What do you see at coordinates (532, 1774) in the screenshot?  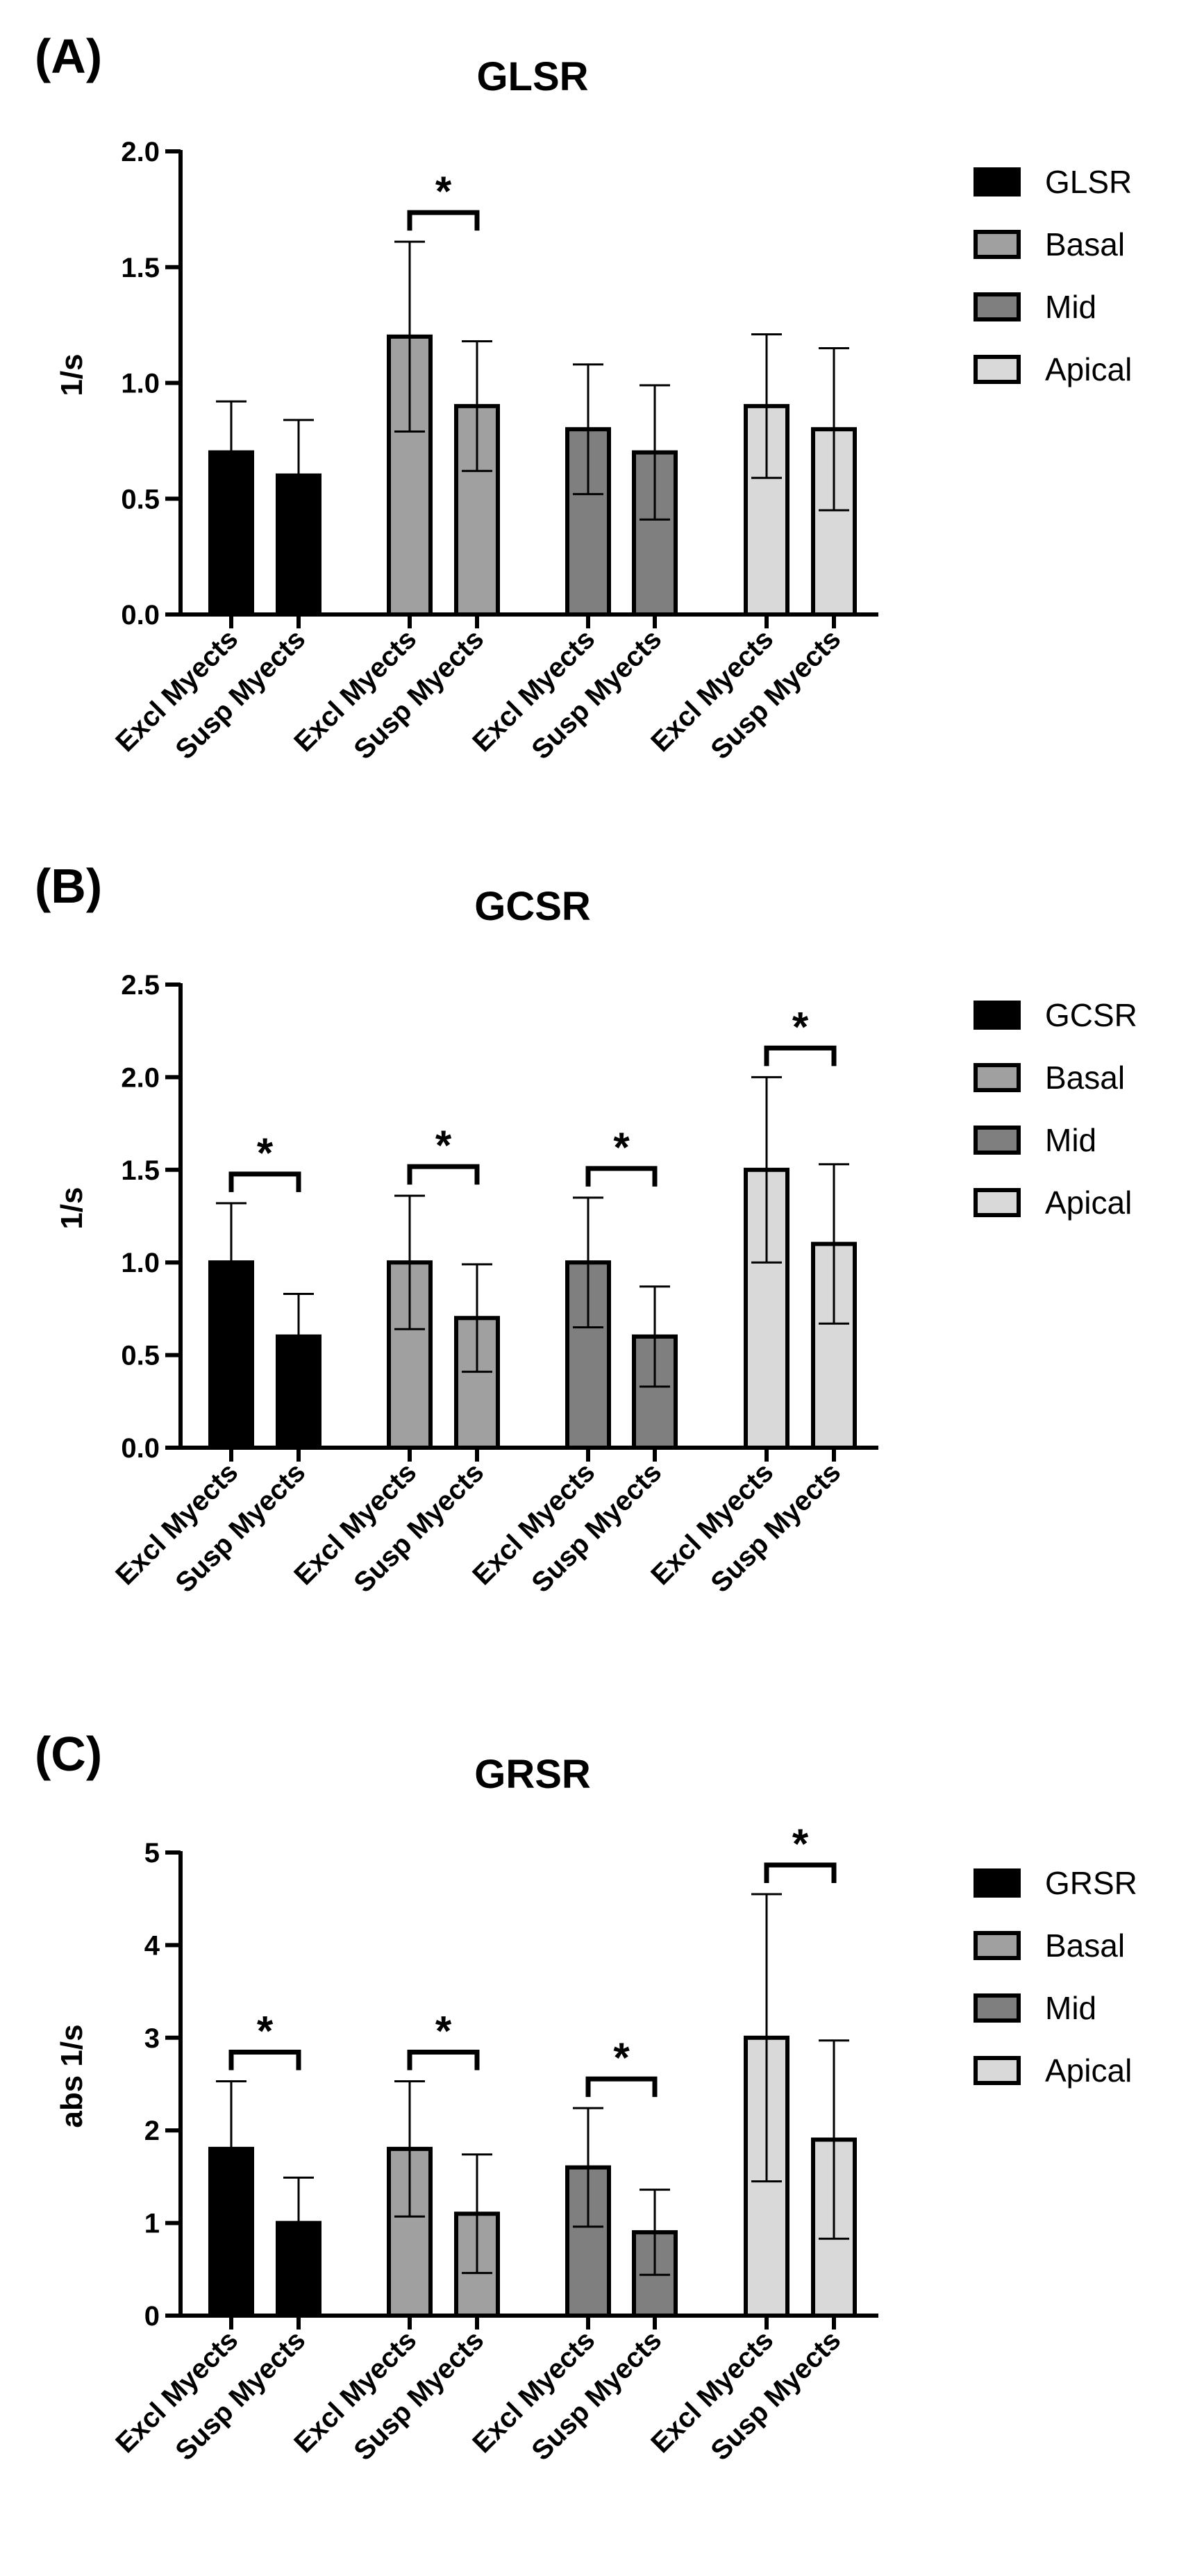 I see `panel-c-title: GRSR` at bounding box center [532, 1774].